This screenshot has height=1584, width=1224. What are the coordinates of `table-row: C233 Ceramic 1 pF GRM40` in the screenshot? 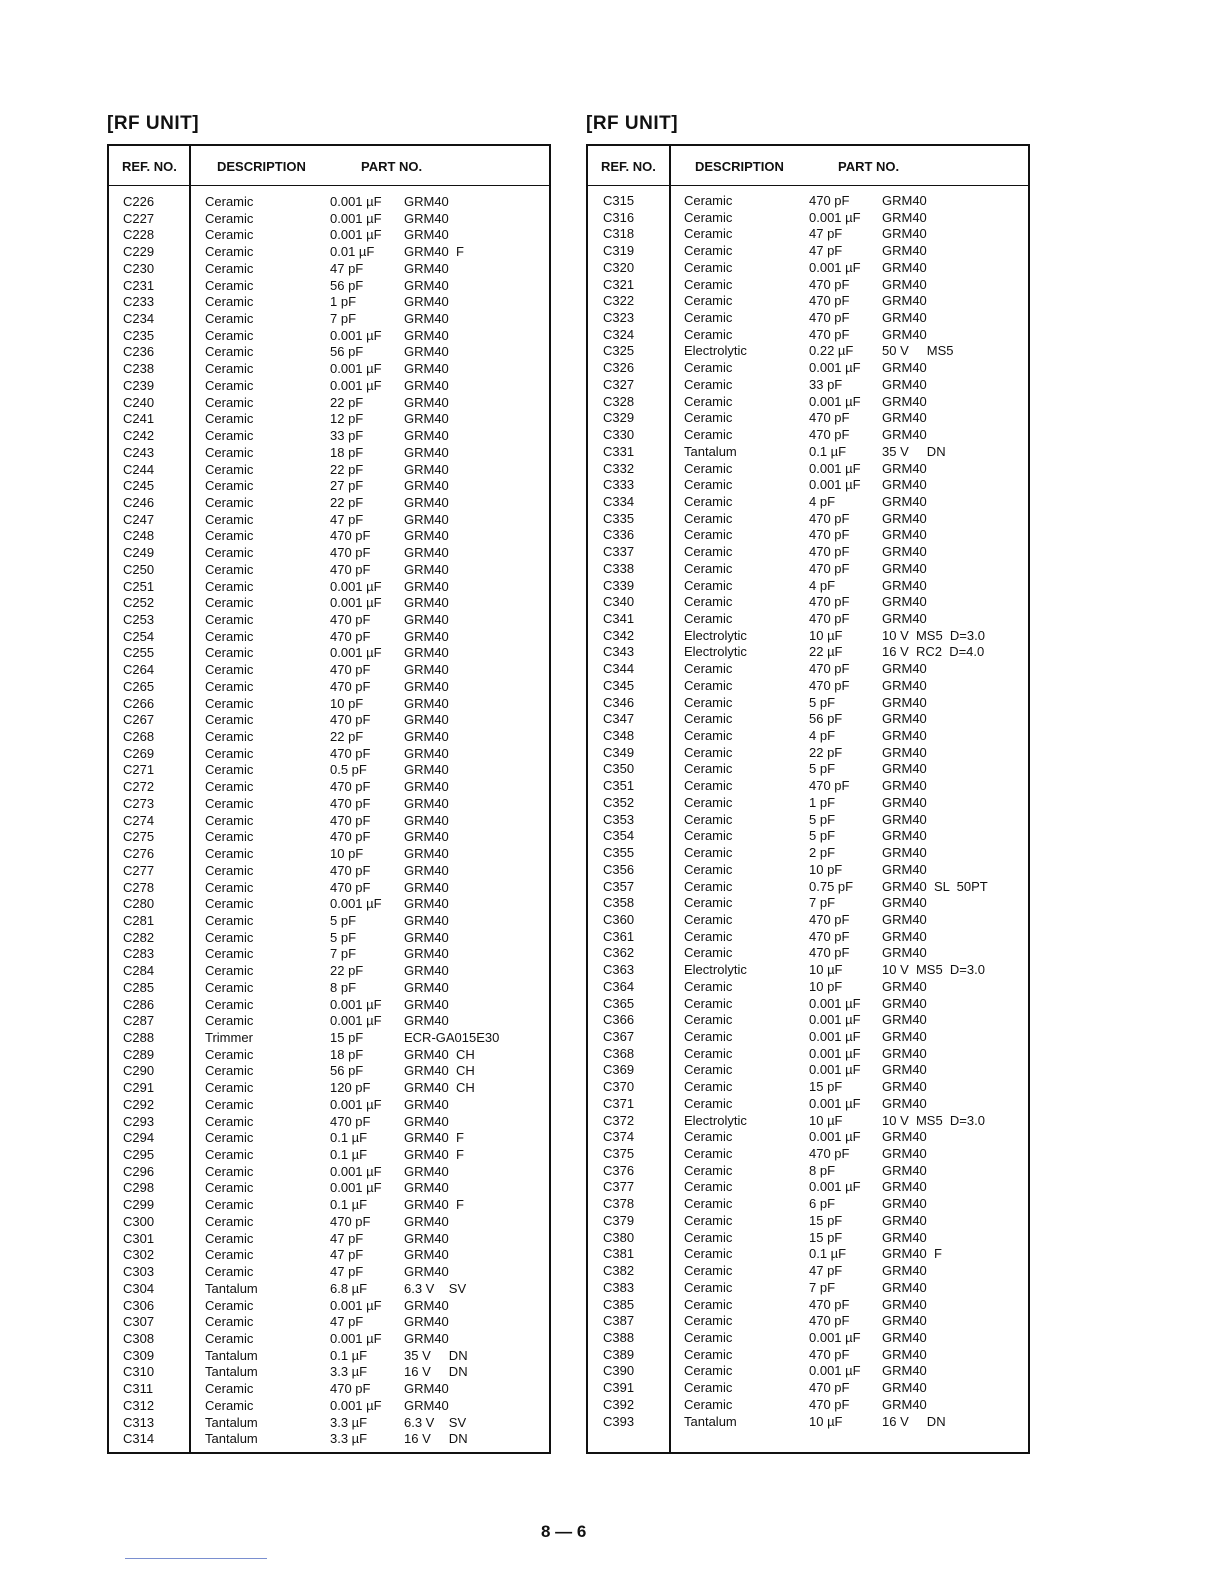 It's located at (329, 301).